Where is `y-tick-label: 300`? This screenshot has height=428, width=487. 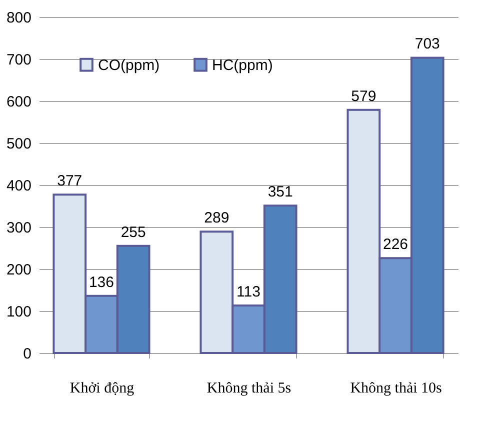
y-tick-label: 300 is located at coordinates (19, 228).